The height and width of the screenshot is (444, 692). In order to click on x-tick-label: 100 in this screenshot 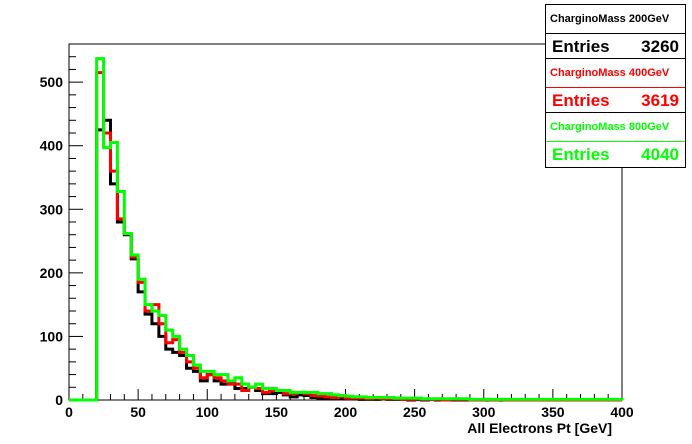, I will do `click(208, 412)`.